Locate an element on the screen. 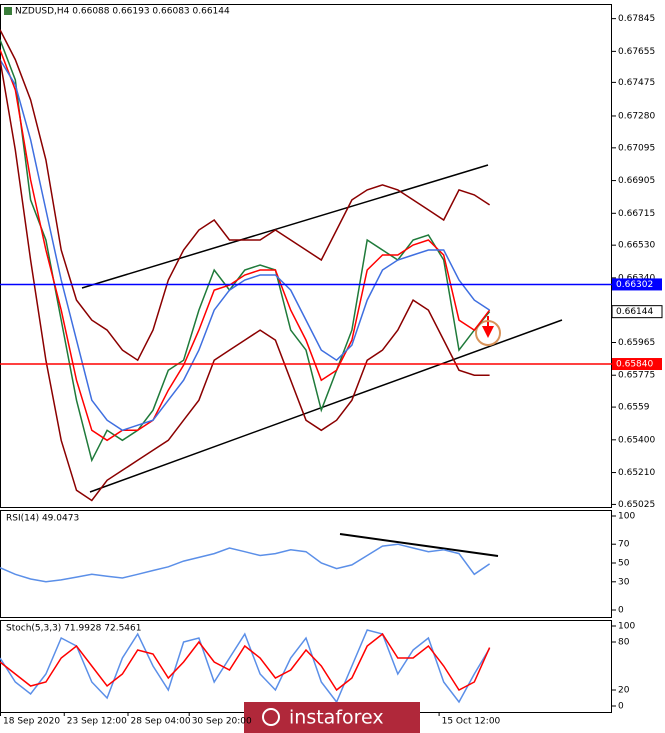 The width and height of the screenshot is (665, 733). rsi-title: RSI(14) 49.0473 is located at coordinates (42, 519).